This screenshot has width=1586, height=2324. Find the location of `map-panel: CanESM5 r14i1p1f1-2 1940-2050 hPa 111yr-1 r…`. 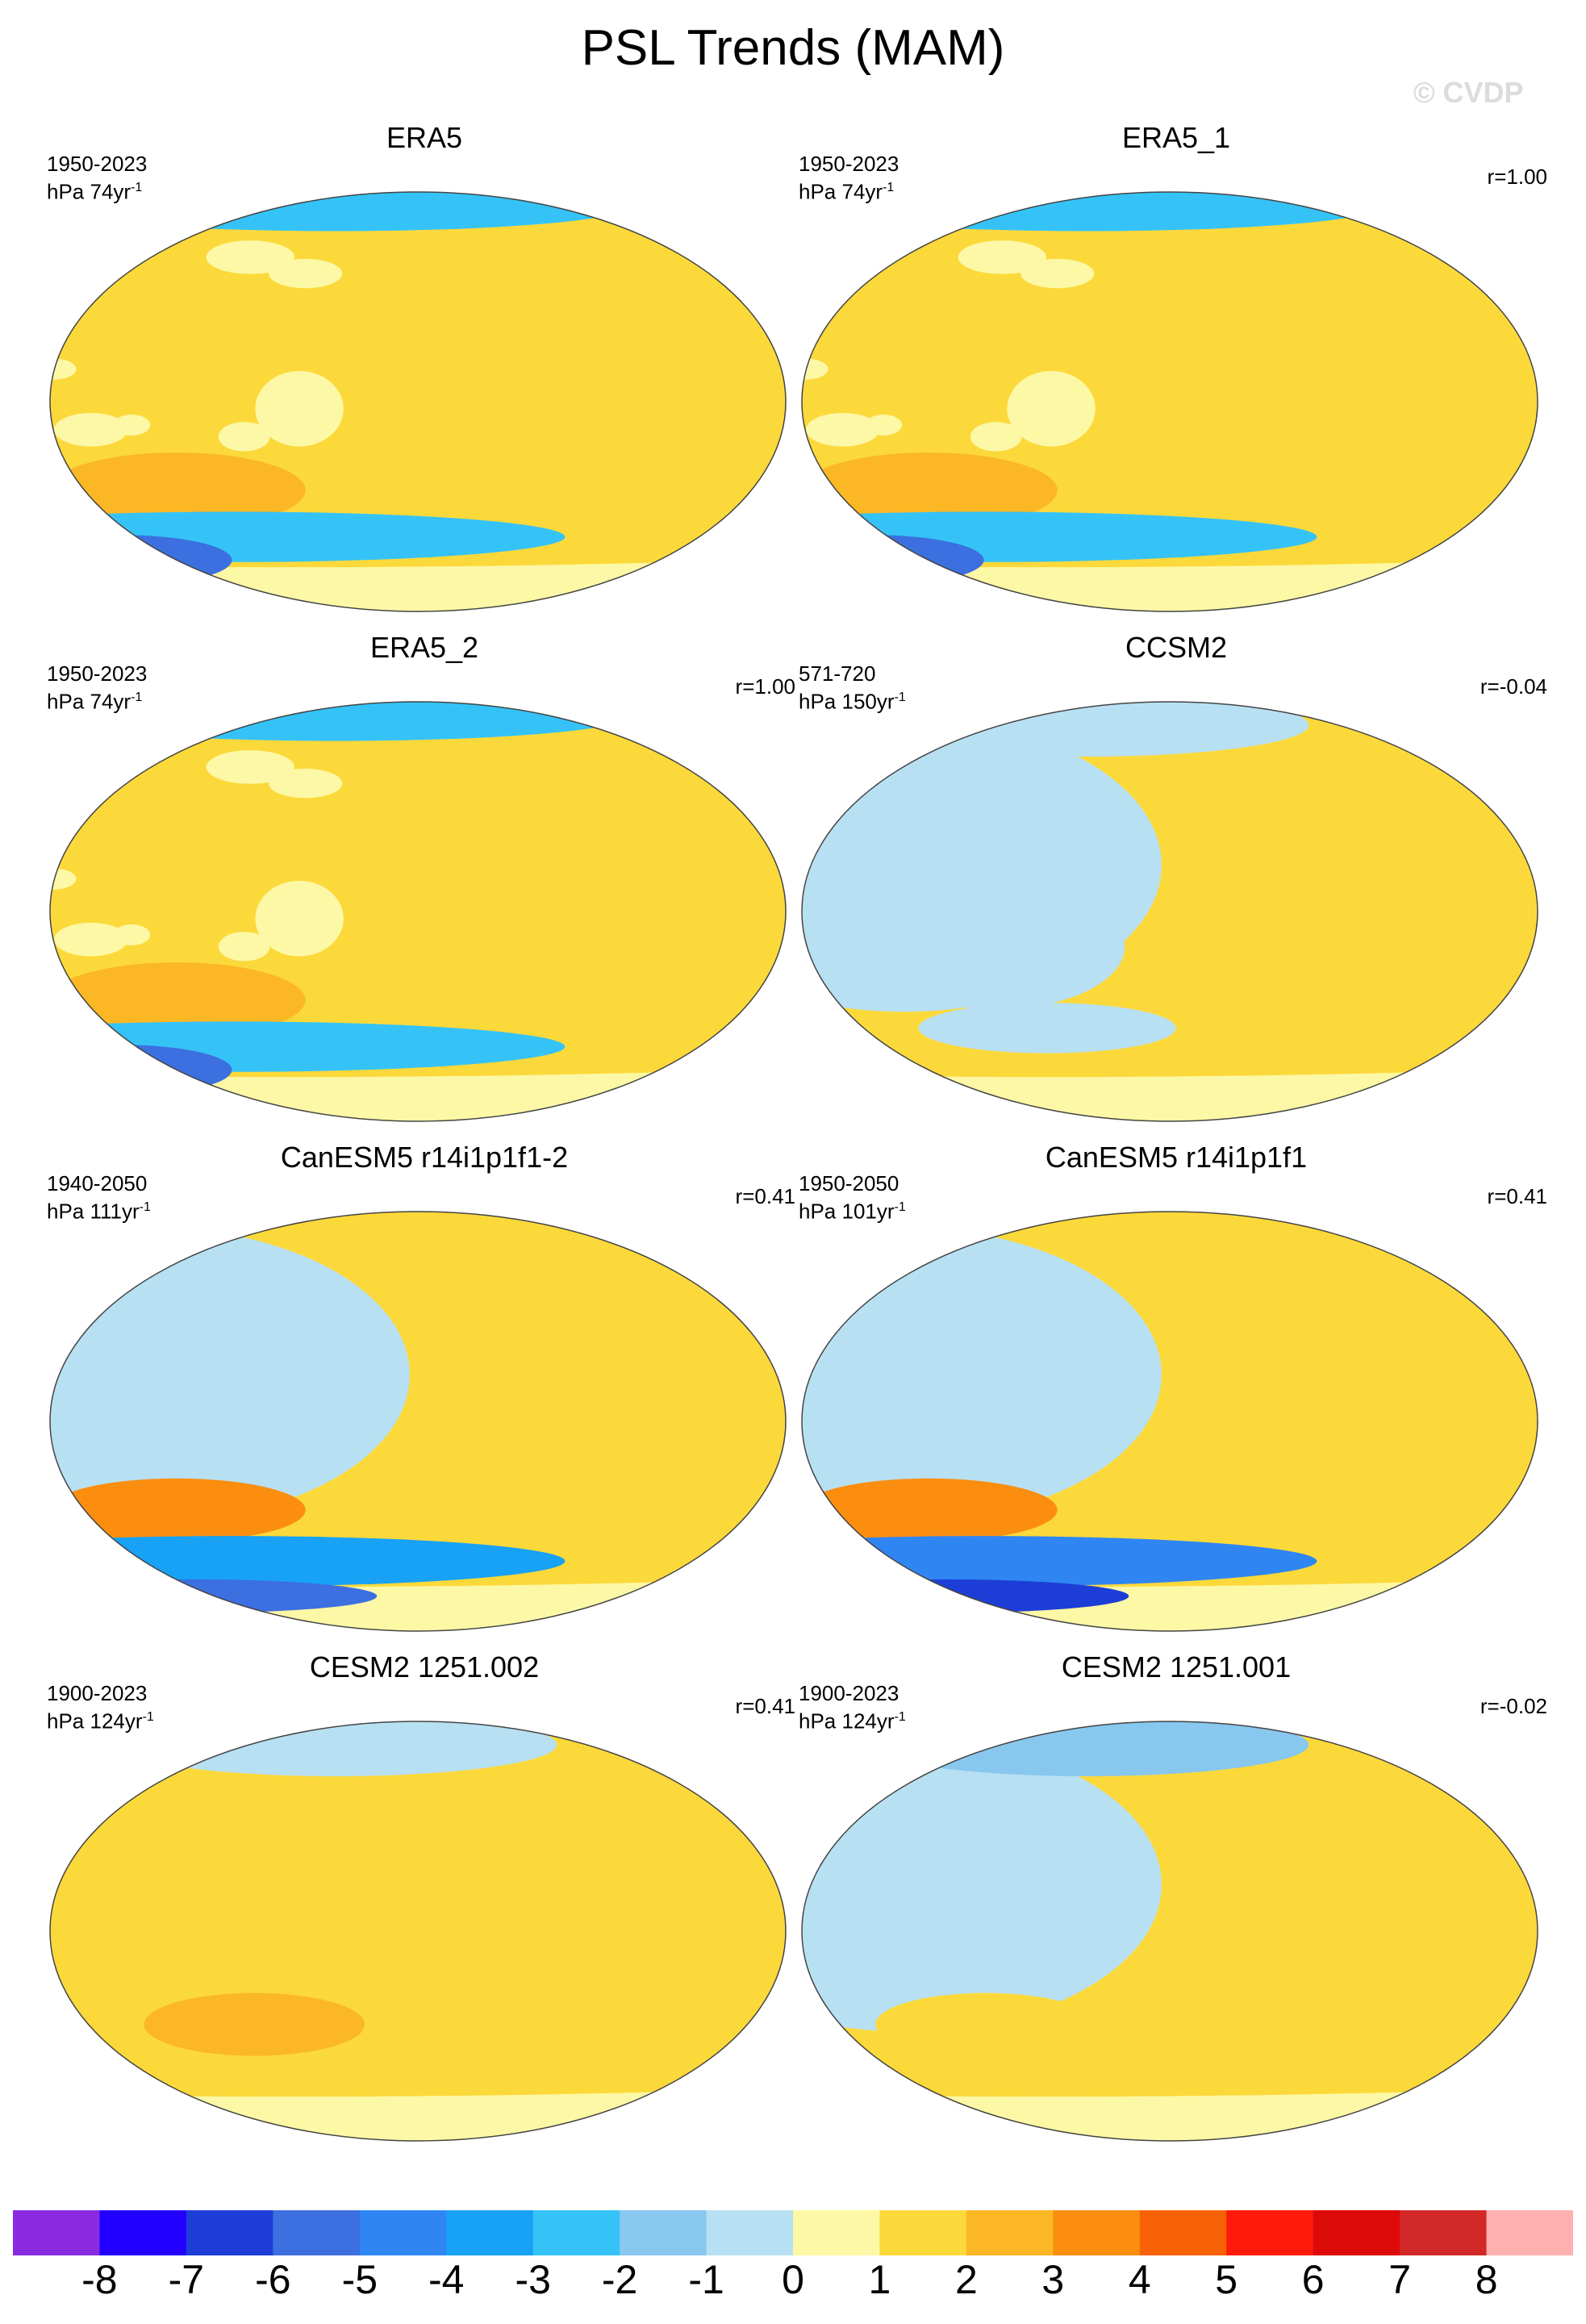

map-panel: CanESM5 r14i1p1f1-2 1940-2050 hPa 111yr-1 r… is located at coordinates (425, 1386).